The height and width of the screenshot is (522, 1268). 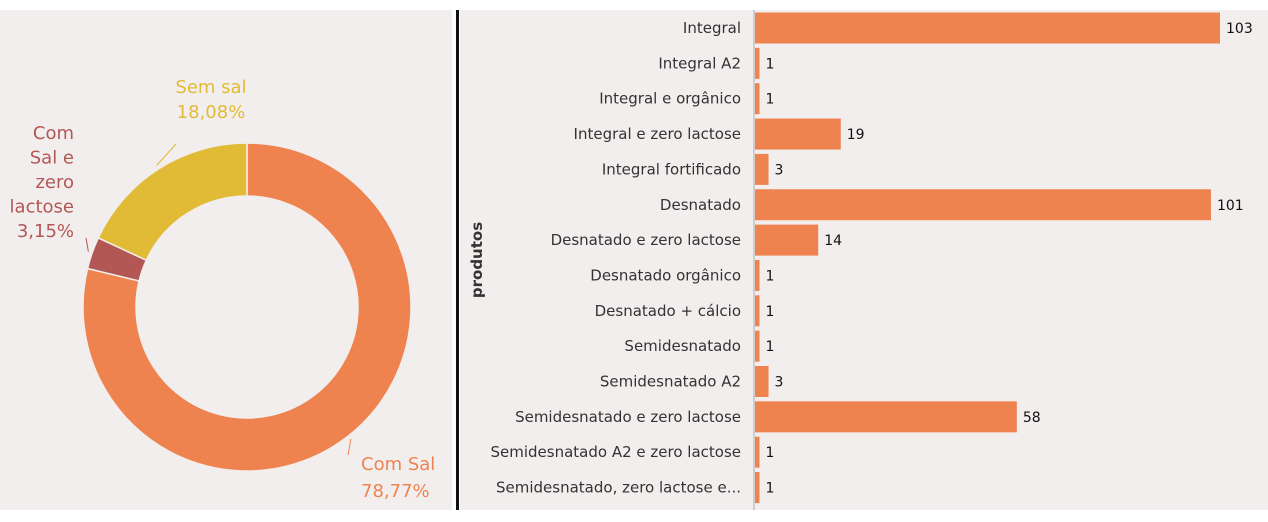 I want to click on donut-label: Sal e, so click(x=52, y=158).